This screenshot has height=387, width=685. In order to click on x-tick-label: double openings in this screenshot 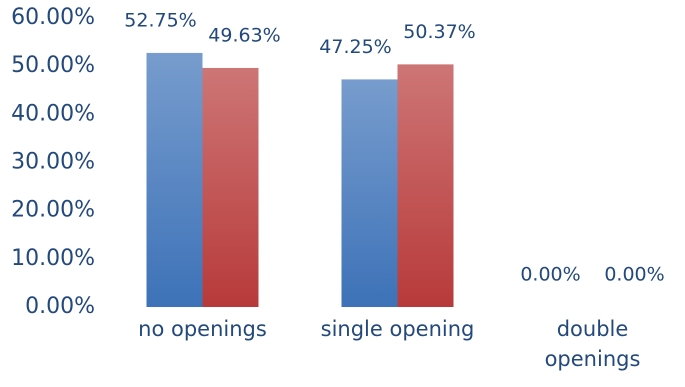, I will do `click(592, 344)`.